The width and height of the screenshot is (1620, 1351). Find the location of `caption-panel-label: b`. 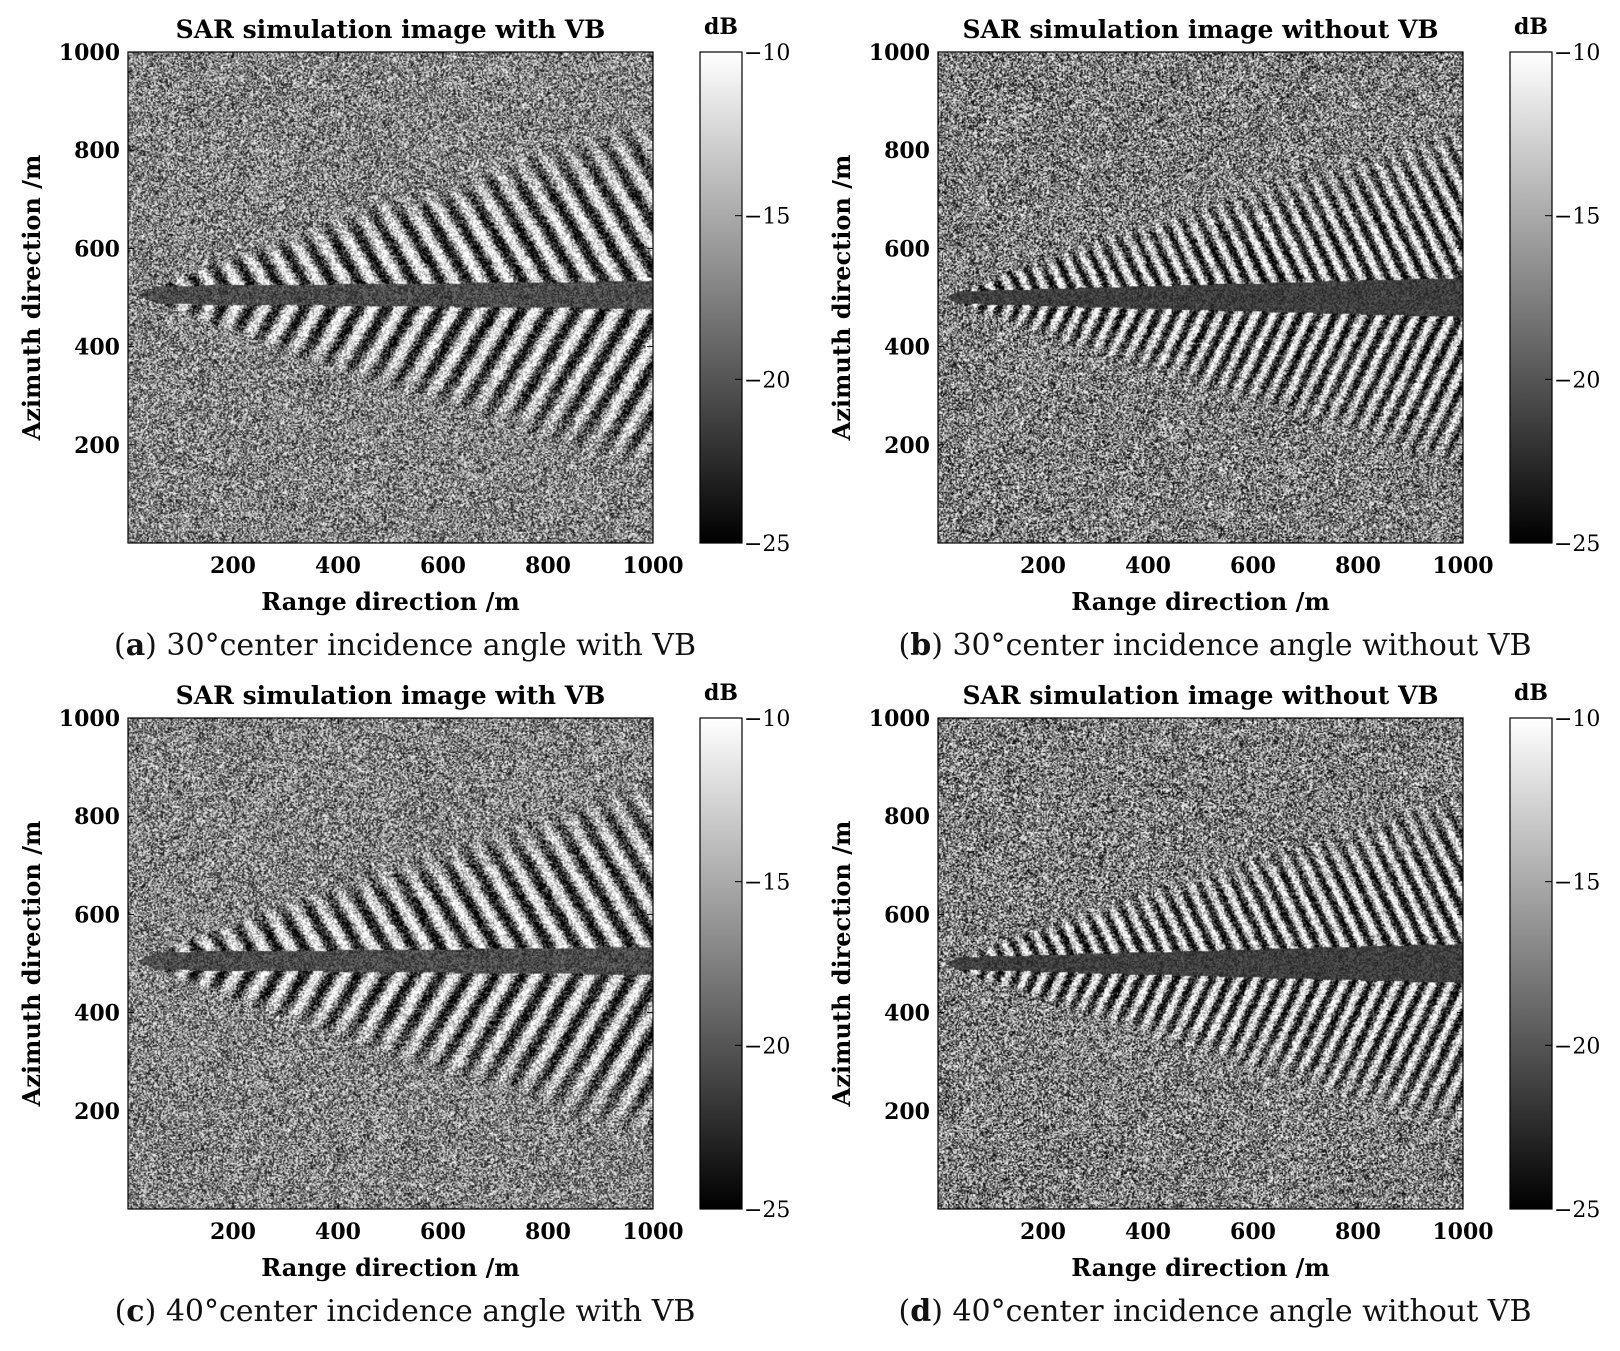

caption-panel-label: b is located at coordinates (921, 645).